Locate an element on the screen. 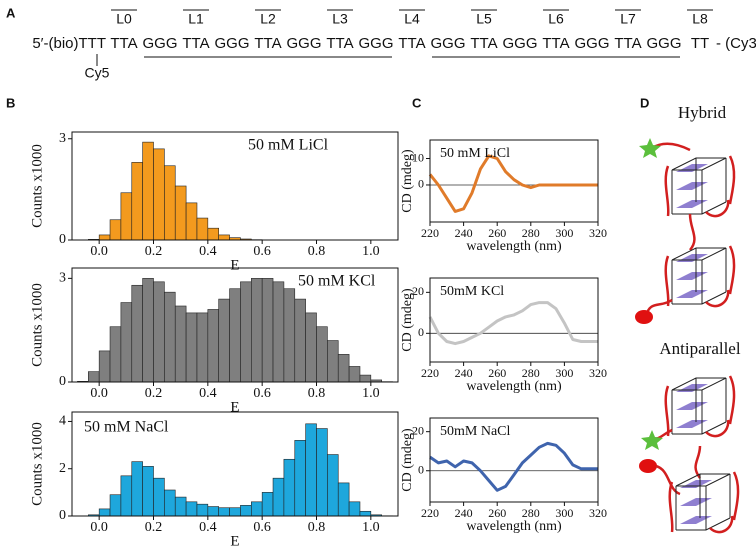 The width and height of the screenshot is (756, 546). y-tick-label: 3 is located at coordinates (62, 138).